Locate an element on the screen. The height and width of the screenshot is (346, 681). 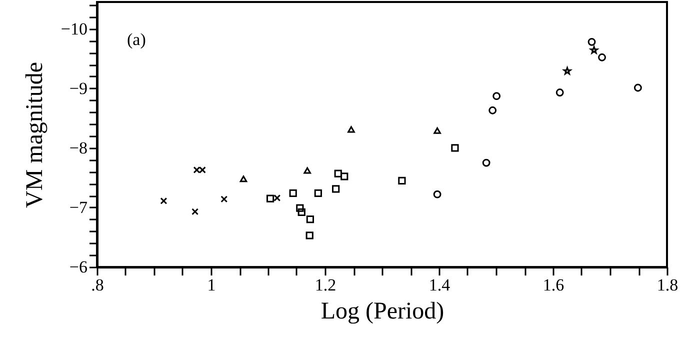
y-tick-label: −8 is located at coordinates (78, 148).